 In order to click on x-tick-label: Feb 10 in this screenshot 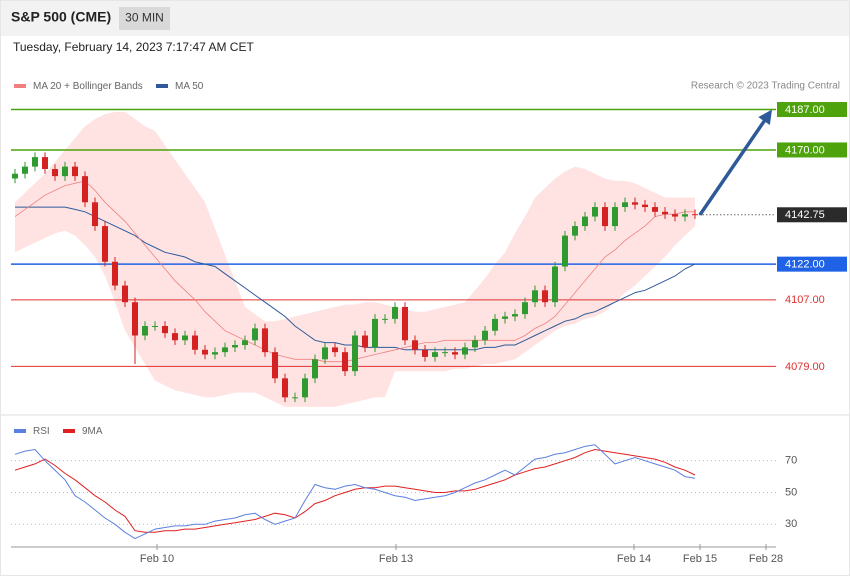, I will do `click(157, 559)`.